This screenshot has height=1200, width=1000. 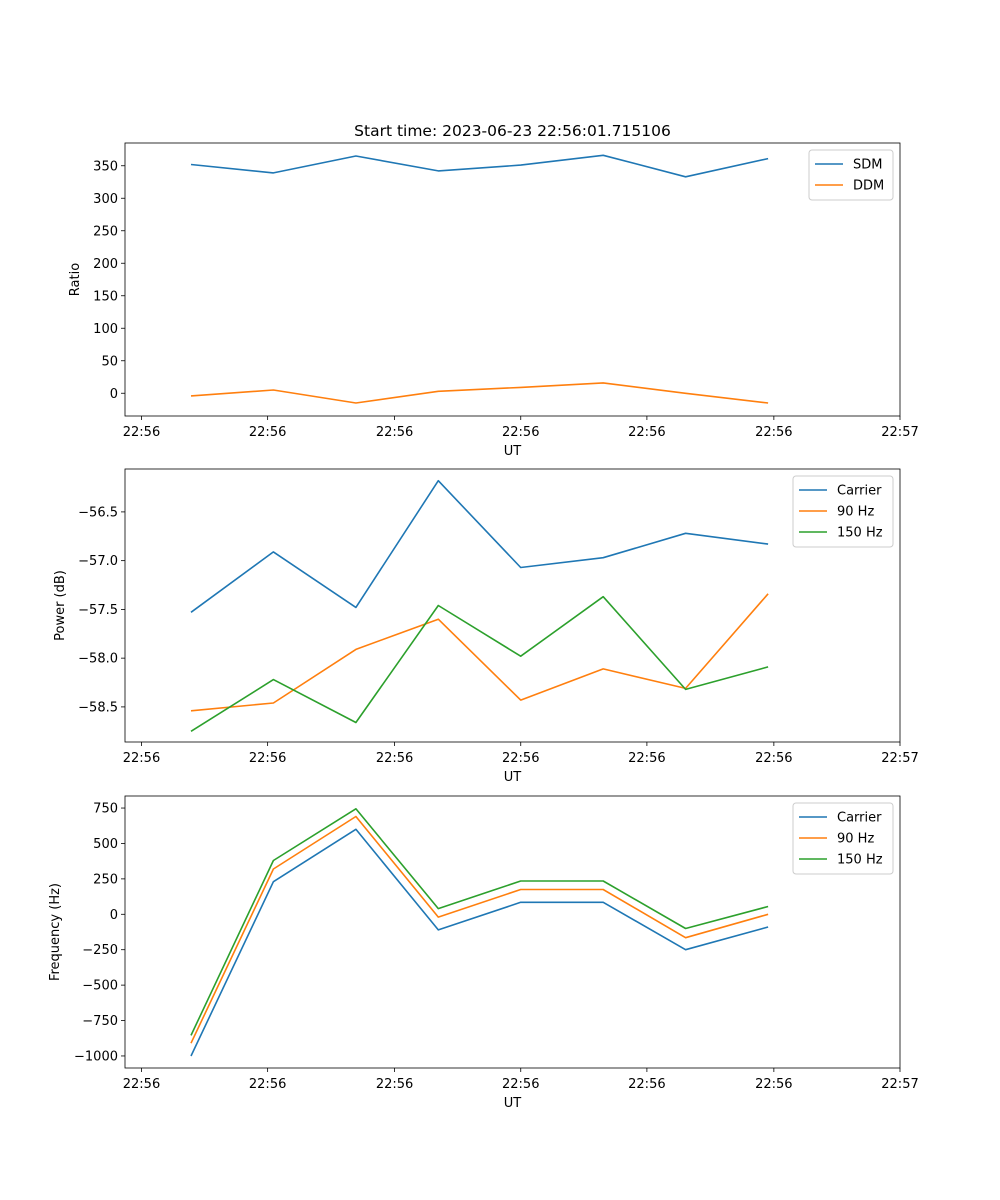 I want to click on y-tick-label: 300, so click(x=105, y=199).